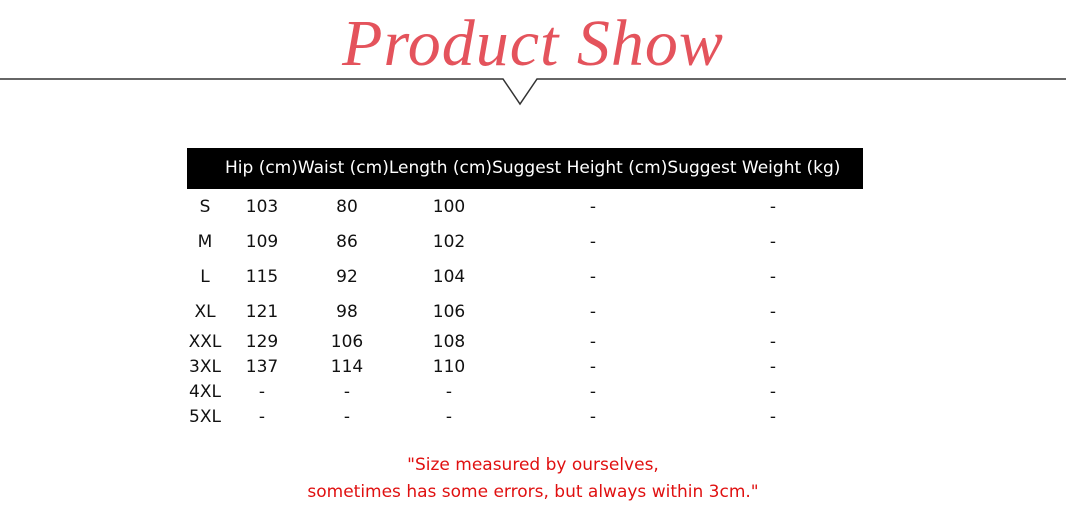  I want to click on cell-waist: 114, so click(347, 367).